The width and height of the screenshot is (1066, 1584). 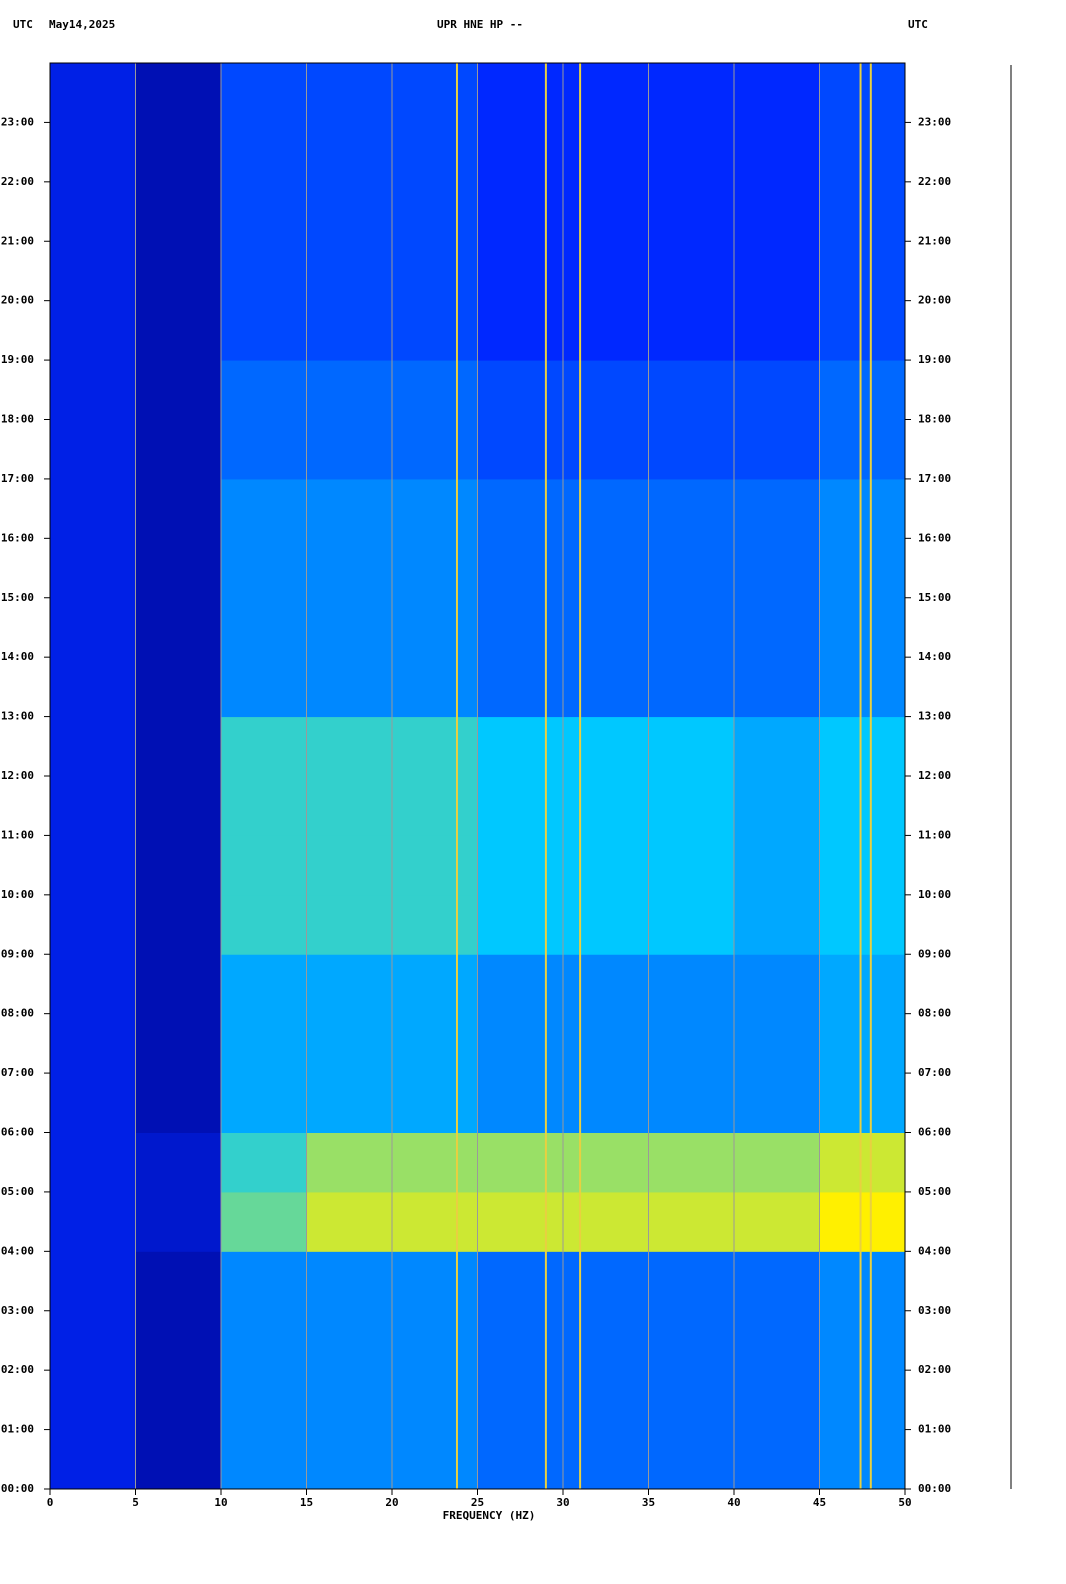 What do you see at coordinates (17, 953) in the screenshot?
I see `y-tick-label: 09:00` at bounding box center [17, 953].